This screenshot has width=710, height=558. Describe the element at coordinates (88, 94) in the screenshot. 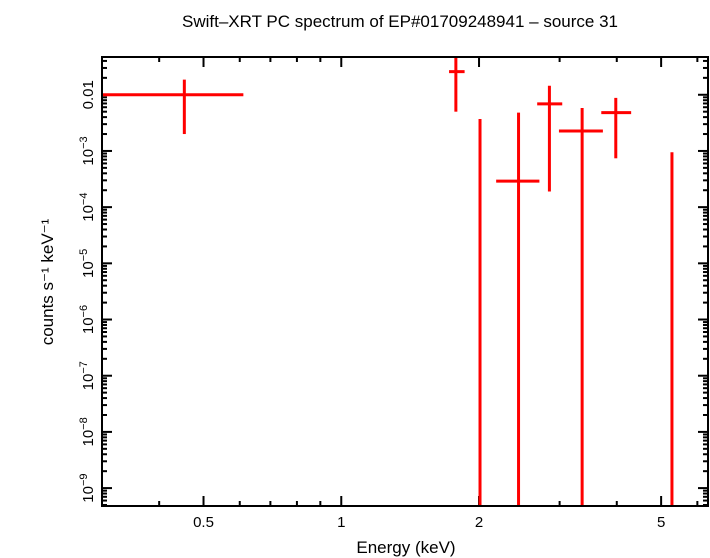

I see `y-tick-label: 0.01` at that location.